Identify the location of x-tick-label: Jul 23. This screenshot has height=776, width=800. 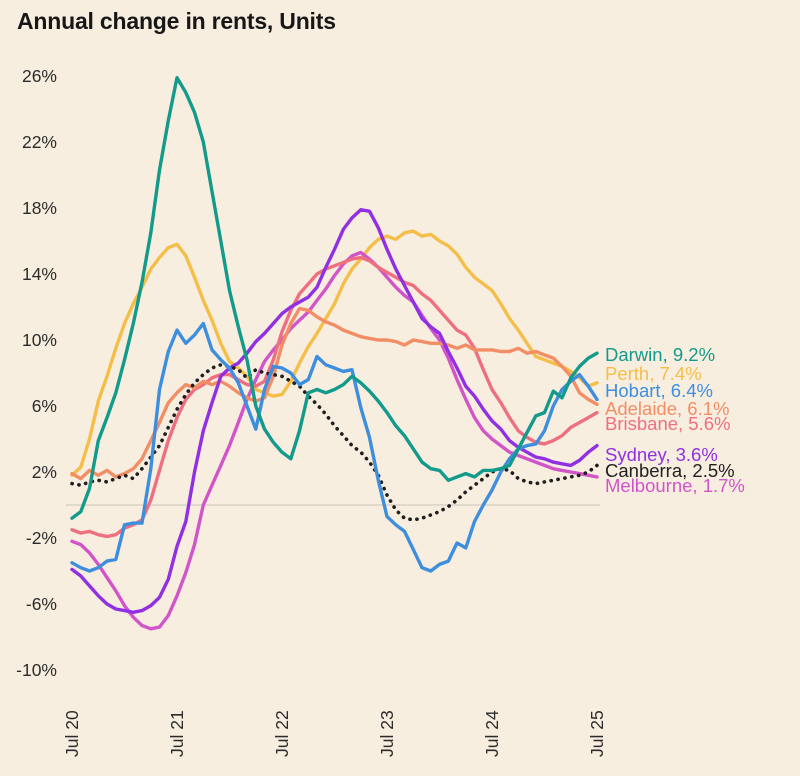
(387, 733).